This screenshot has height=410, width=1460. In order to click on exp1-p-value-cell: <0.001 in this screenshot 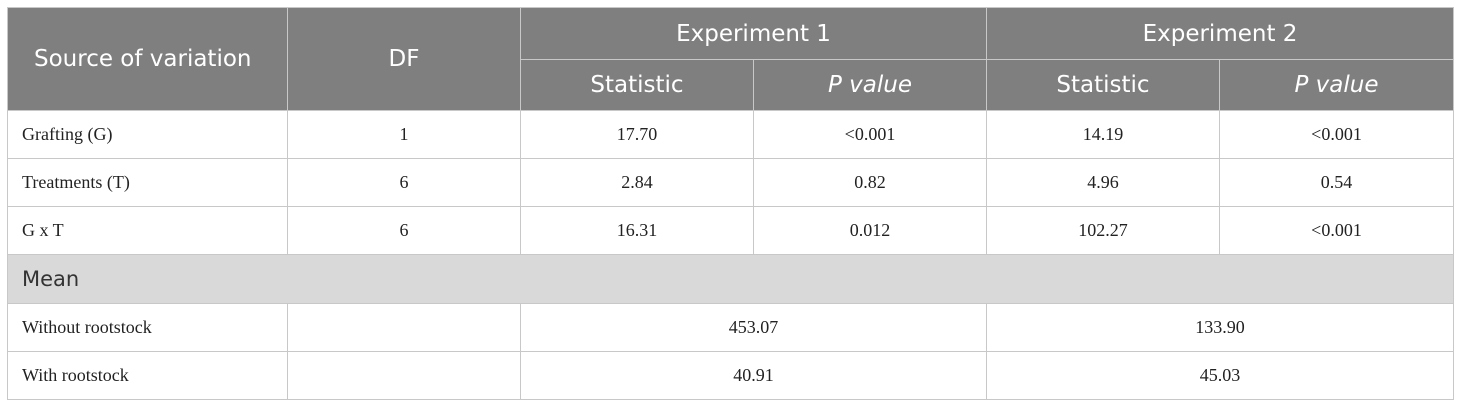, I will do `click(870, 134)`.